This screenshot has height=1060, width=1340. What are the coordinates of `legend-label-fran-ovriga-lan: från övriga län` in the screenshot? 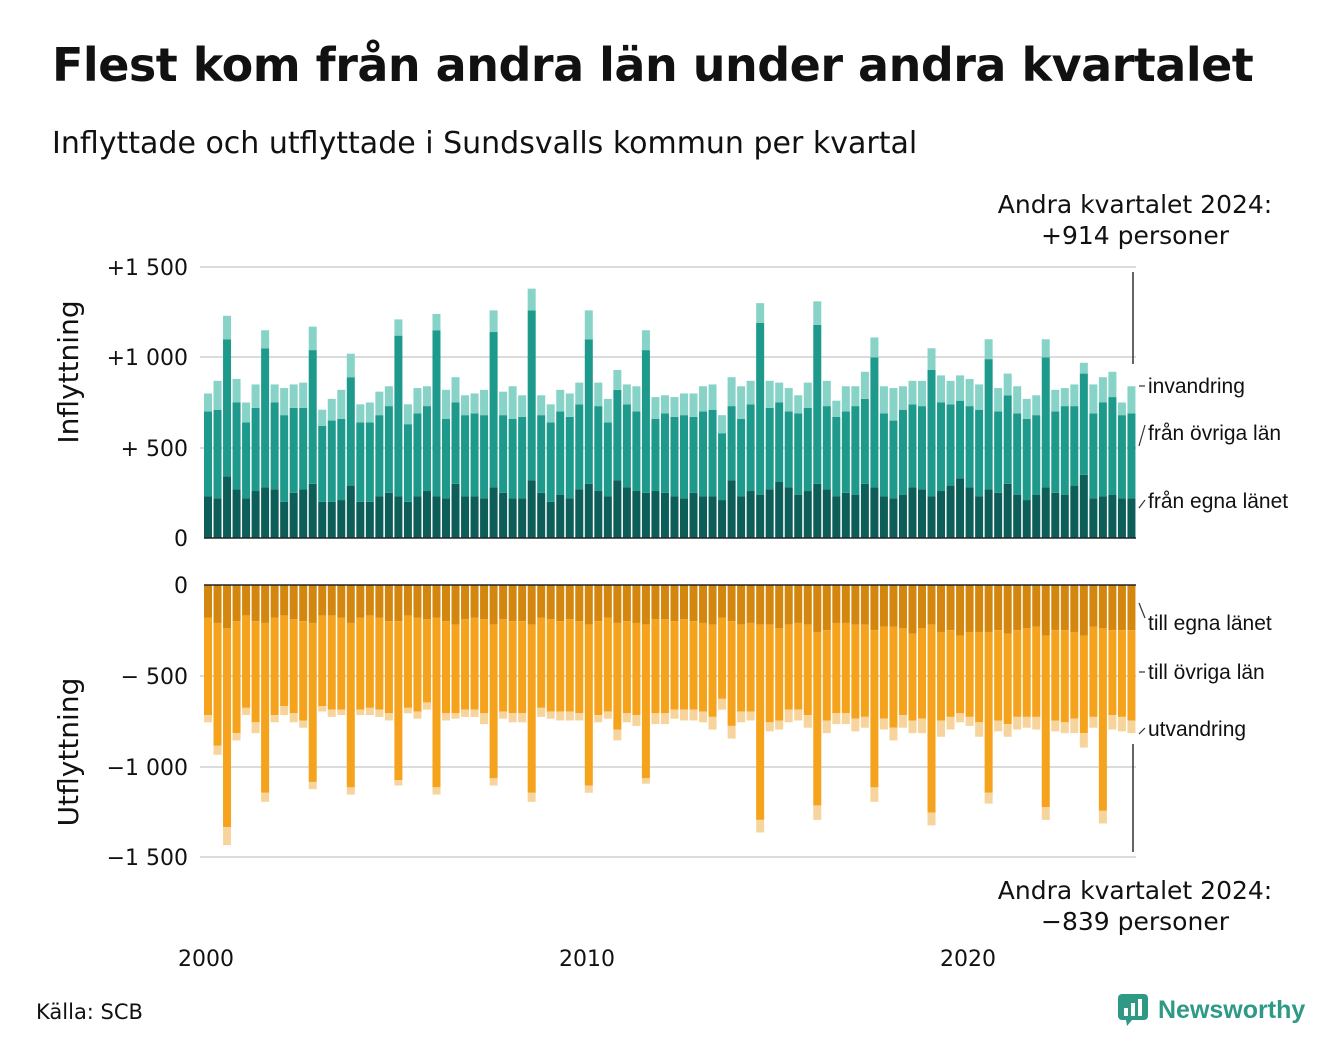 It's located at (1214, 433).